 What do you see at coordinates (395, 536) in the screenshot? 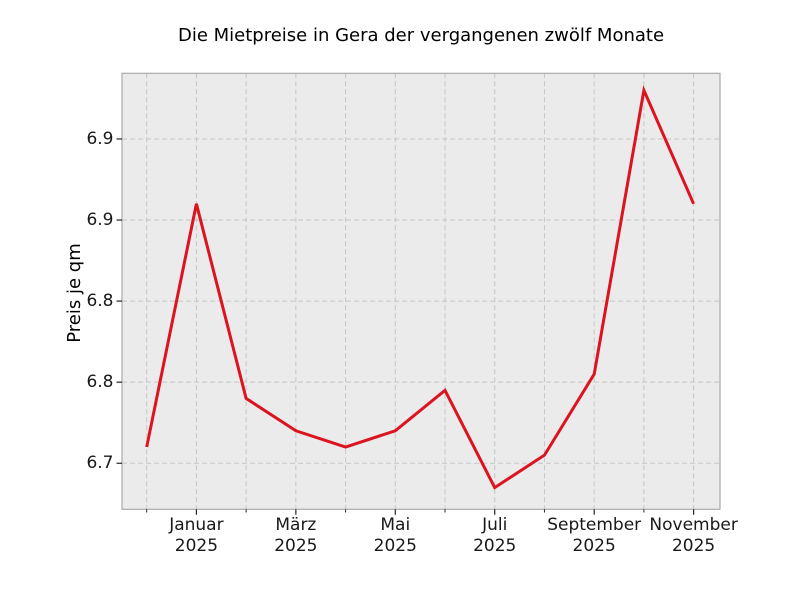
I see `x-tick-label: Mai 2025` at bounding box center [395, 536].